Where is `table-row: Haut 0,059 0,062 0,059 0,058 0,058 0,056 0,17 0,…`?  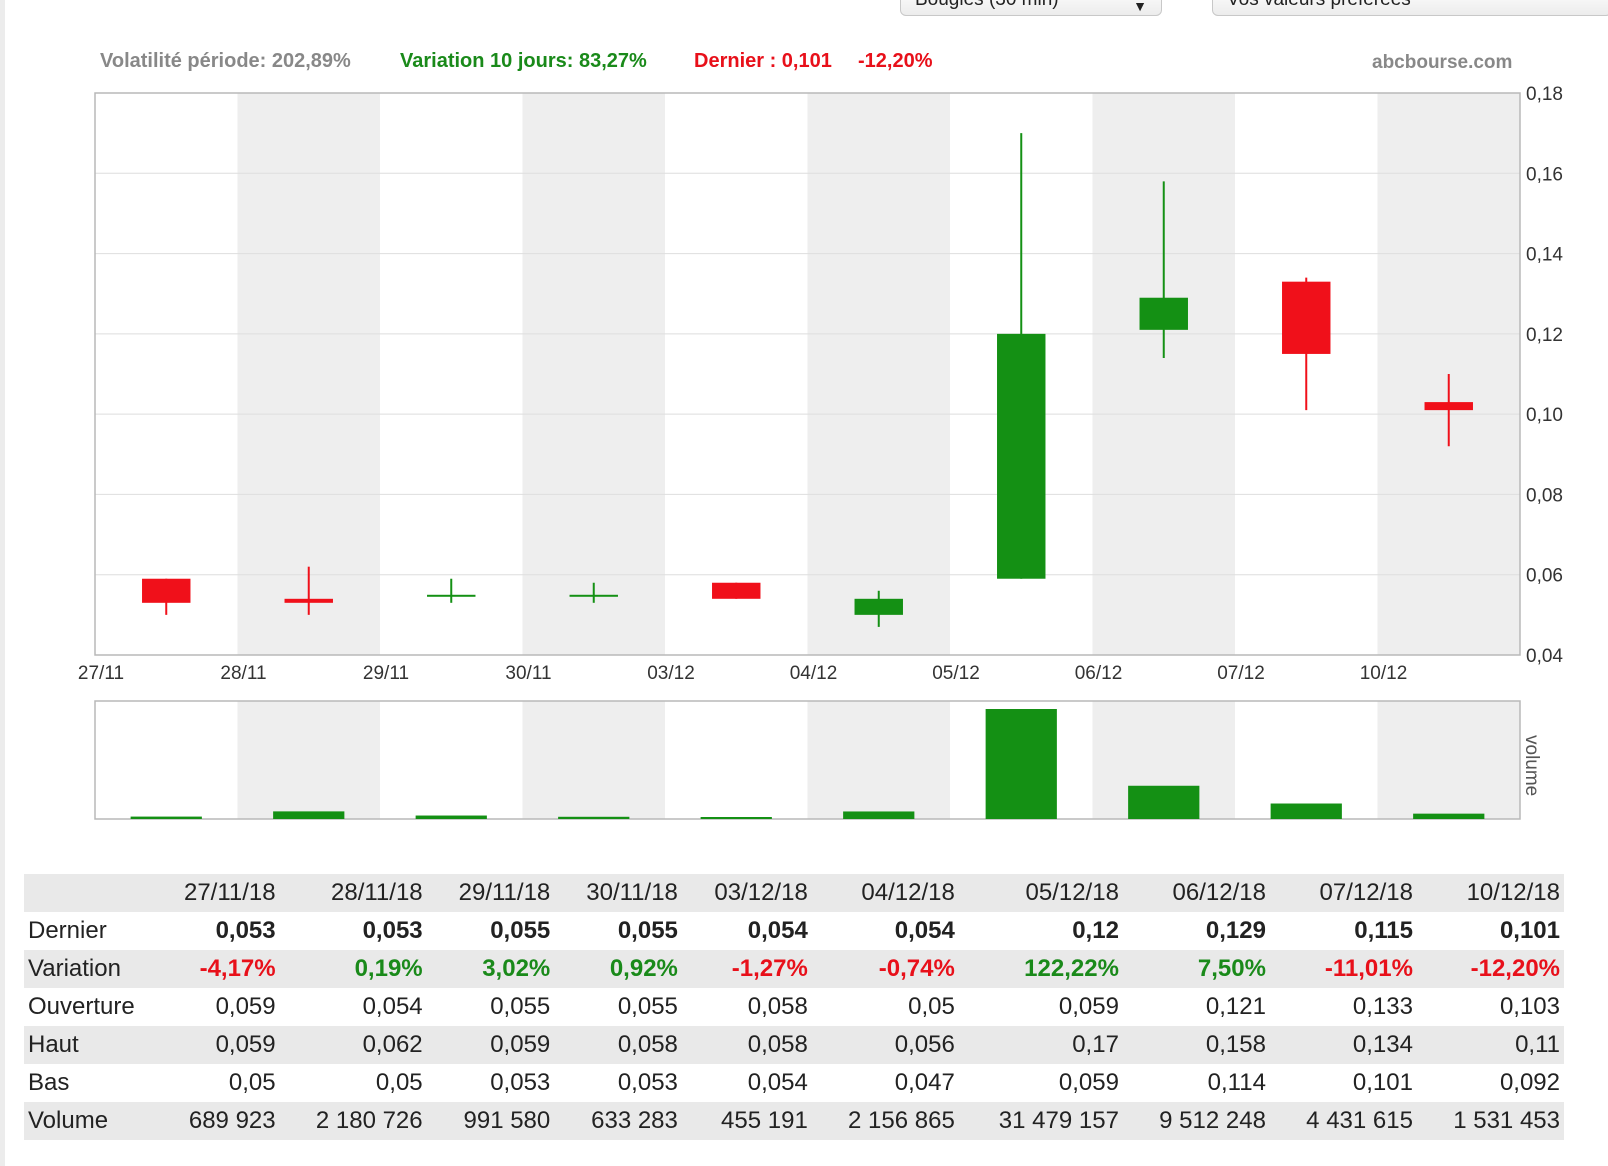
table-row: Haut 0,059 0,062 0,059 0,058 0,058 0,056 0,17 0,… is located at coordinates (794, 1045).